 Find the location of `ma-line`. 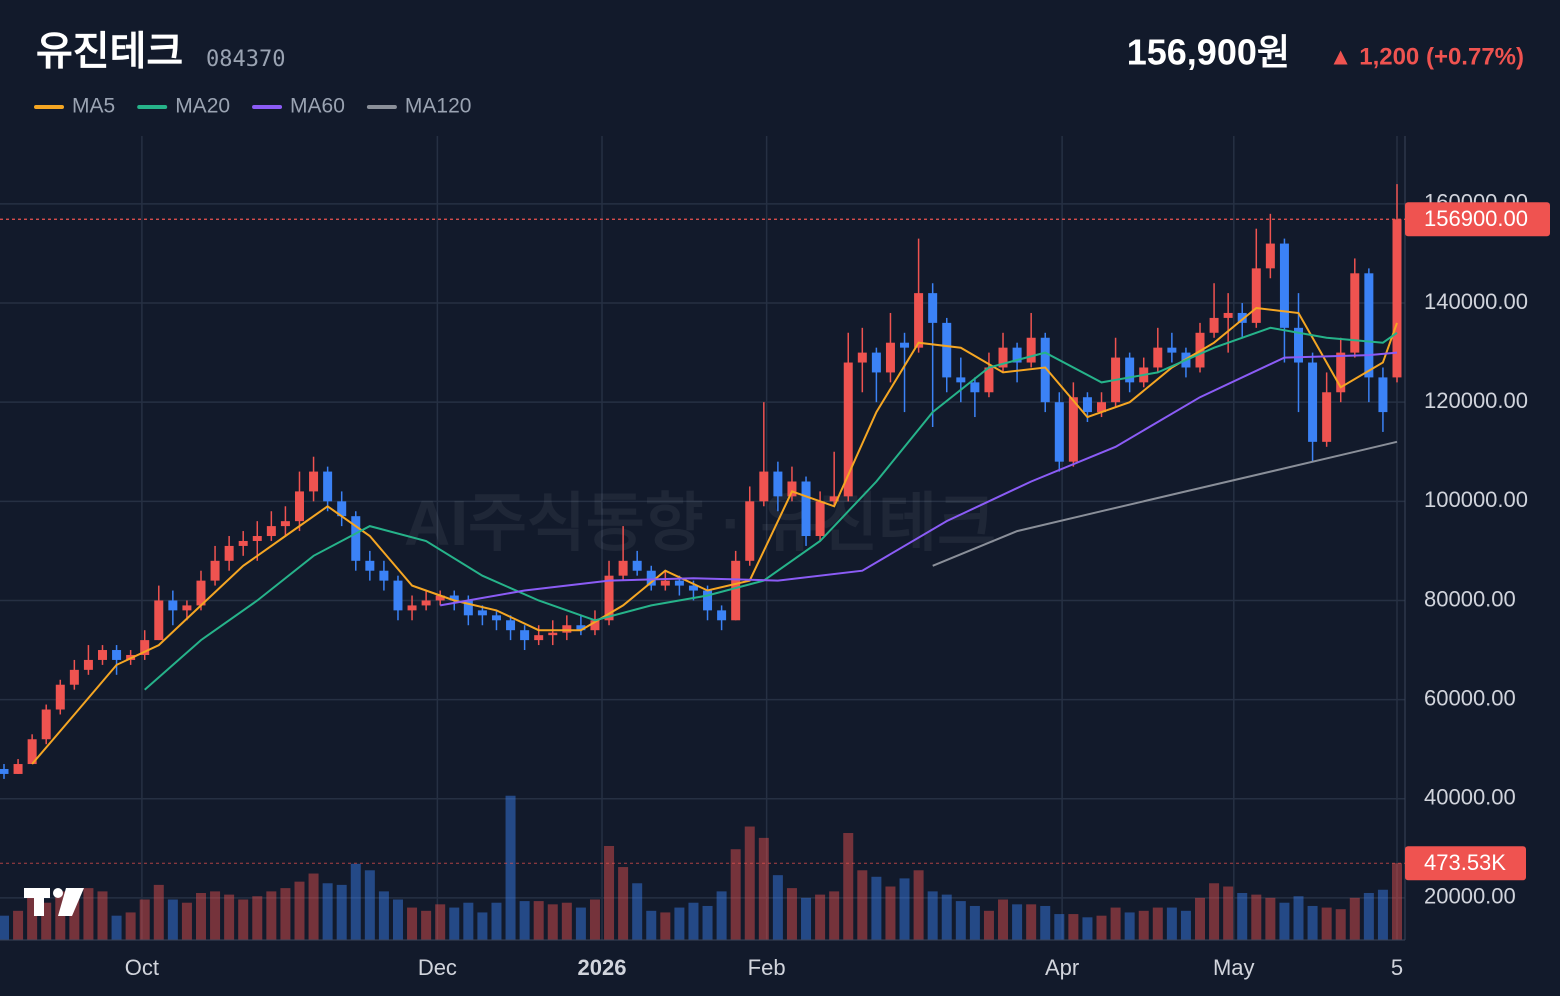

ma-line is located at coordinates (1165, 503).